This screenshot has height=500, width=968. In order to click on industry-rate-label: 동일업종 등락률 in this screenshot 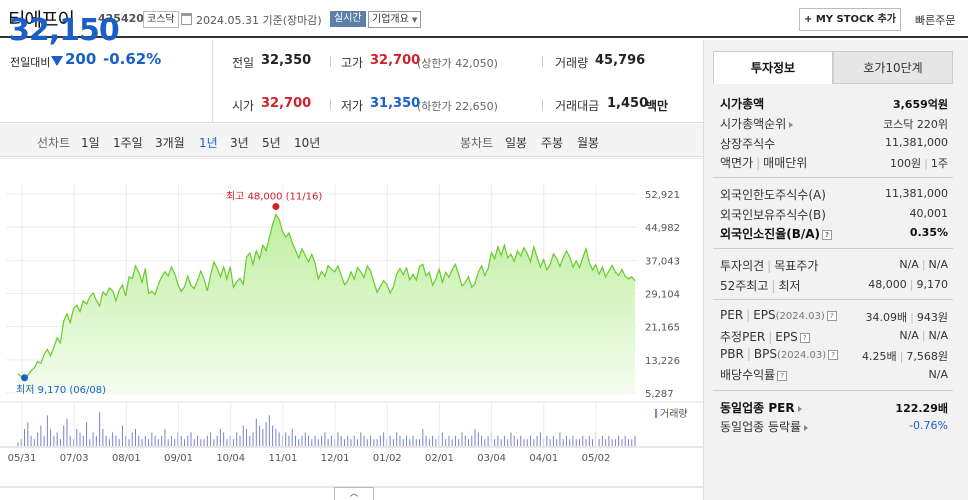, I will do `click(764, 426)`.